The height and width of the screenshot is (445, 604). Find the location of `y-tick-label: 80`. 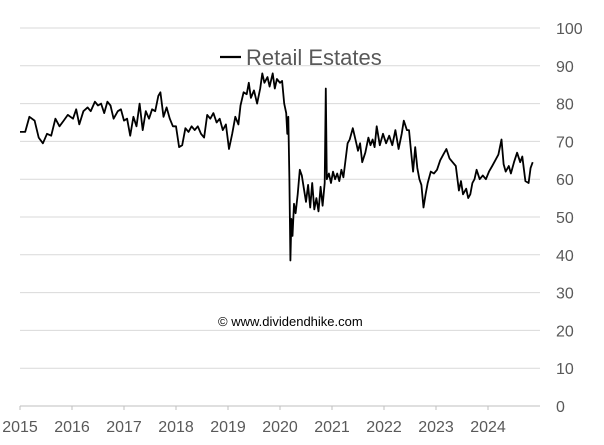

y-tick-label: 80 is located at coordinates (565, 105).